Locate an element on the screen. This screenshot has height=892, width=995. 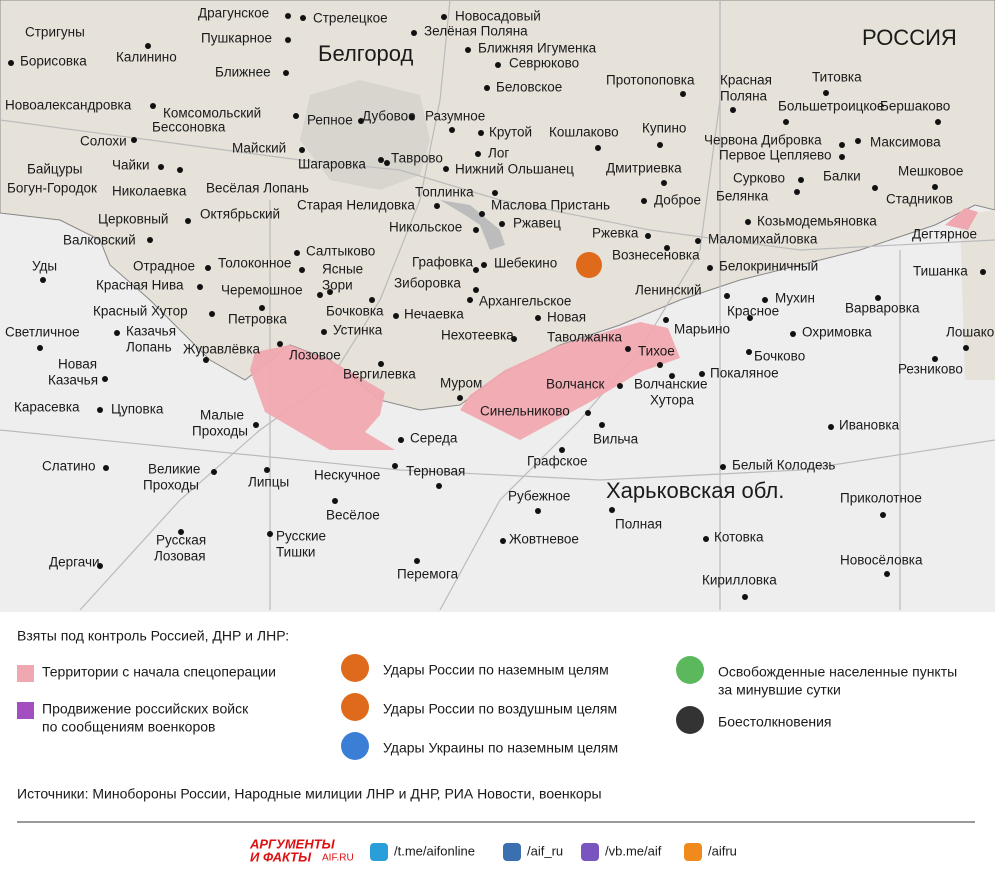
place-label: Жовтневое is located at coordinates (544, 539).